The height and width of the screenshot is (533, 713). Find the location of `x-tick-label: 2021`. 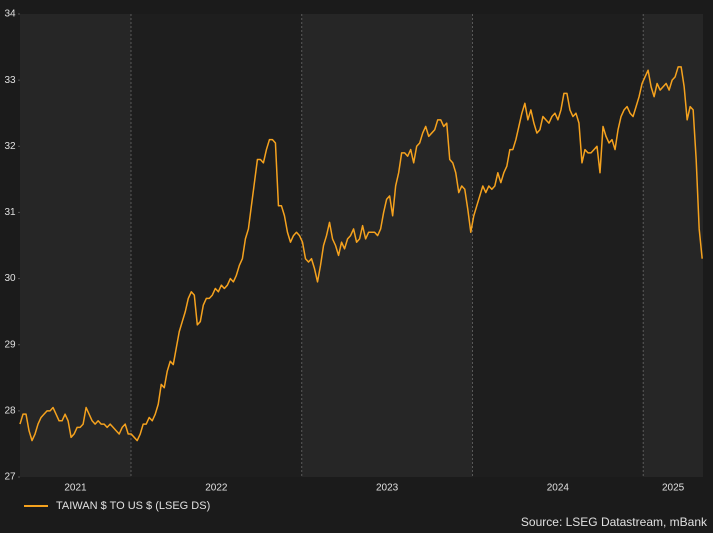

x-tick-label: 2021 is located at coordinates (75, 488).